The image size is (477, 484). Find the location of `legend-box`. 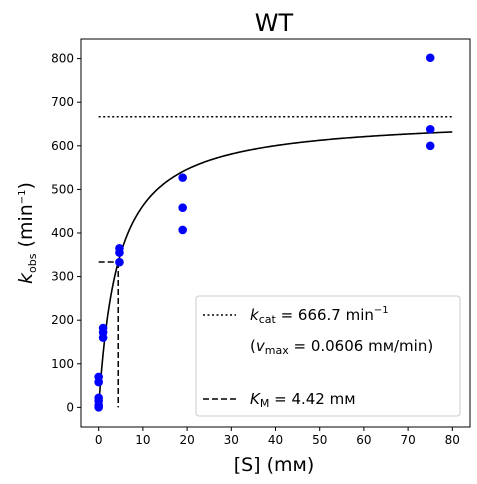

legend-box is located at coordinates (328, 356).